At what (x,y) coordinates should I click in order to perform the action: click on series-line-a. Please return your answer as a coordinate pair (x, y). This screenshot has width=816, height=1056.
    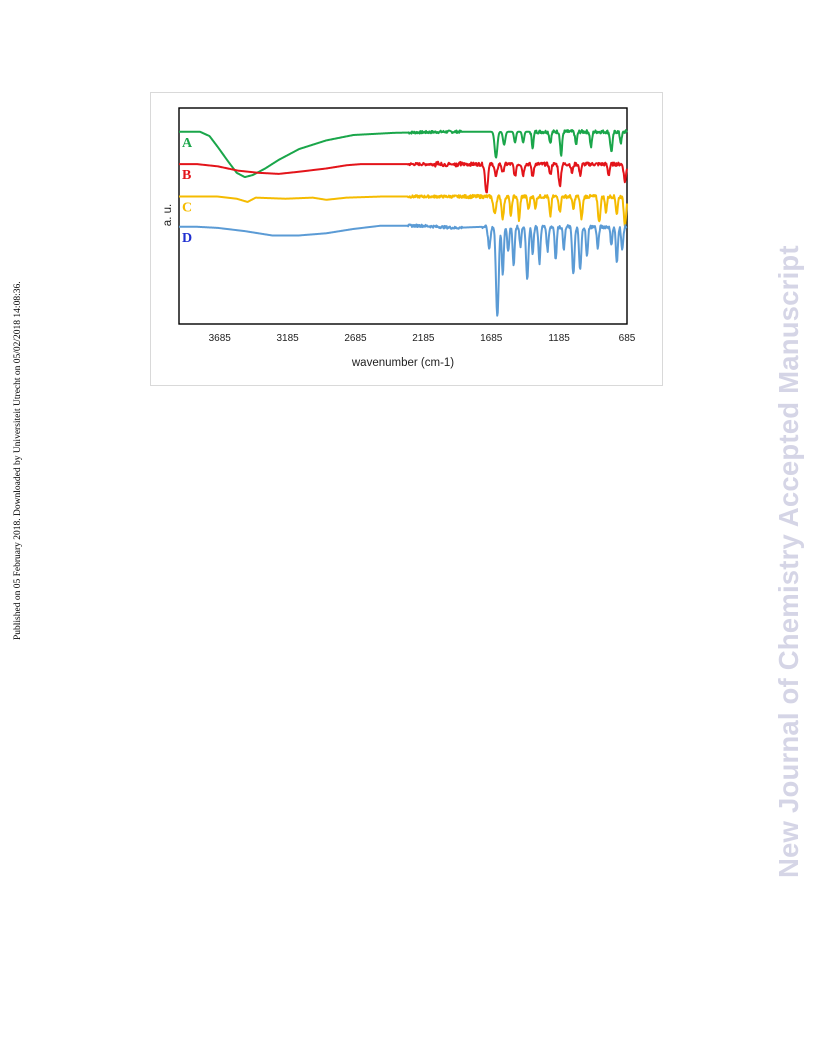
    Looking at the image, I should click on (403, 154).